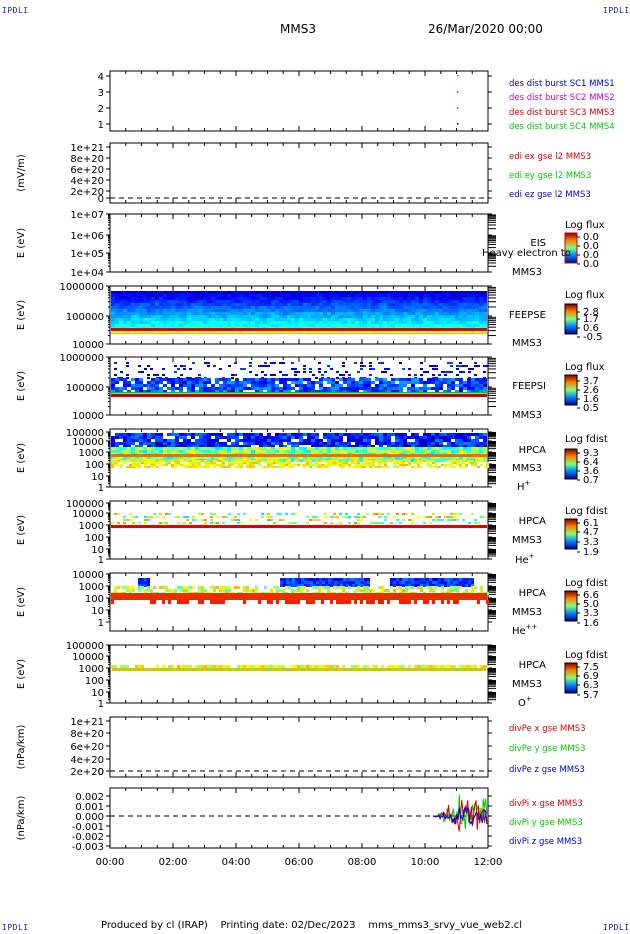  What do you see at coordinates (94, 538) in the screenshot?
I see `y-tick-label: 100` at bounding box center [94, 538].